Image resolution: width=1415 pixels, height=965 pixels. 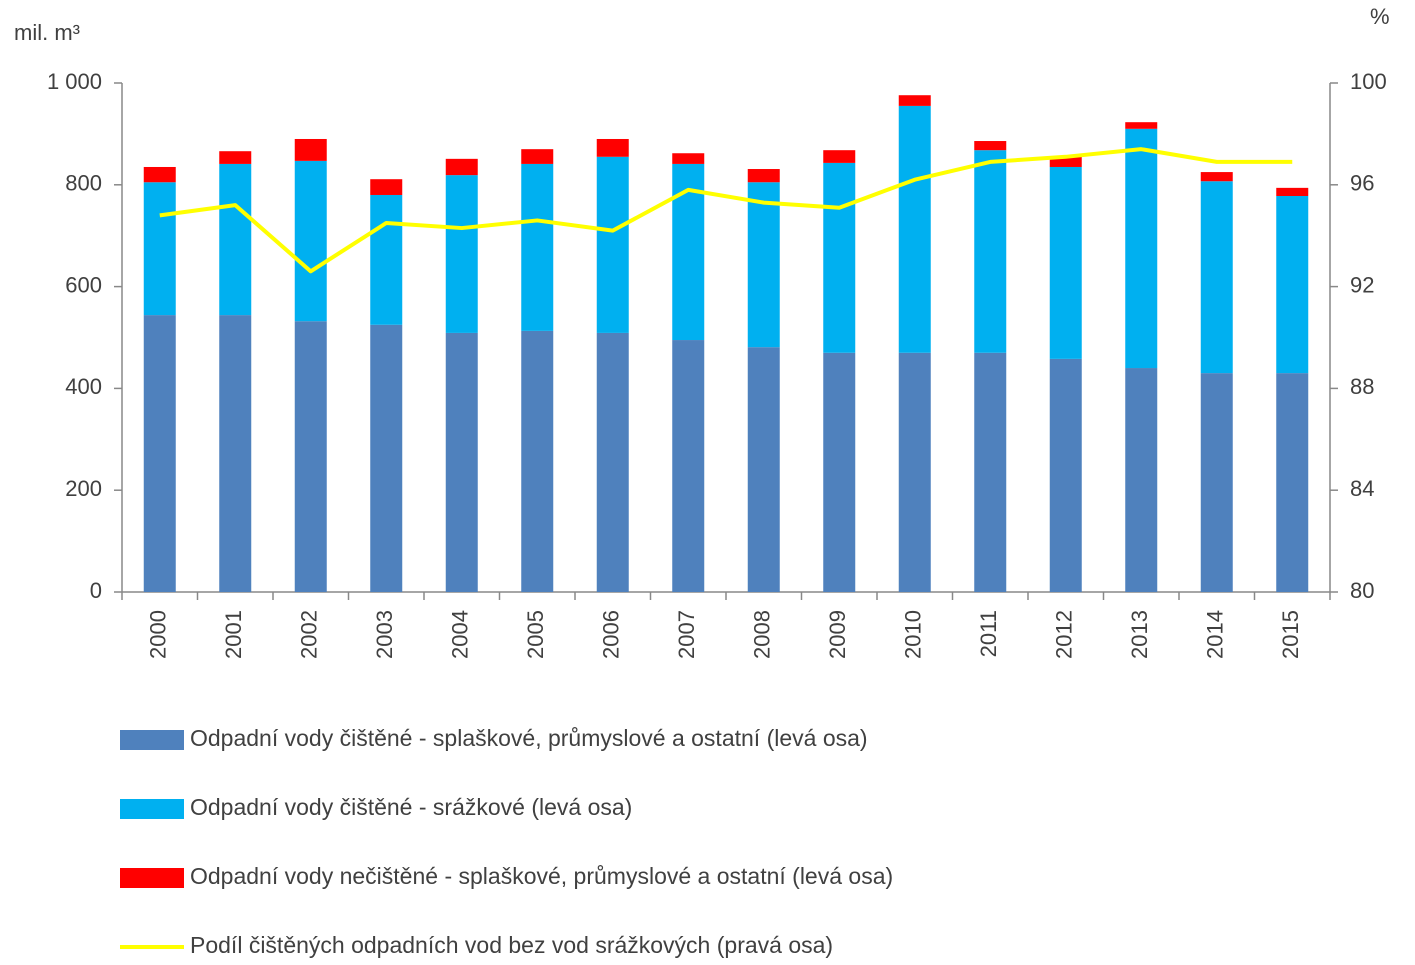 I want to click on x-tick-label: 2012, so click(x=1064, y=634).